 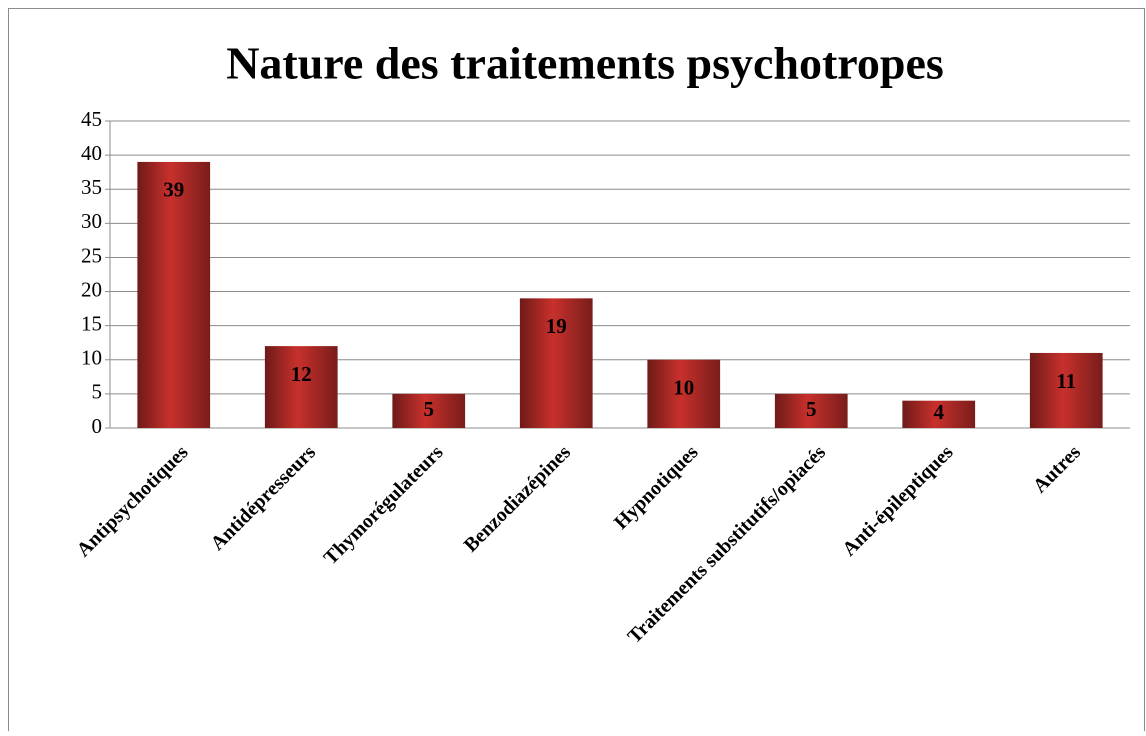 I want to click on y-tick-label: 20, so click(x=91, y=289).